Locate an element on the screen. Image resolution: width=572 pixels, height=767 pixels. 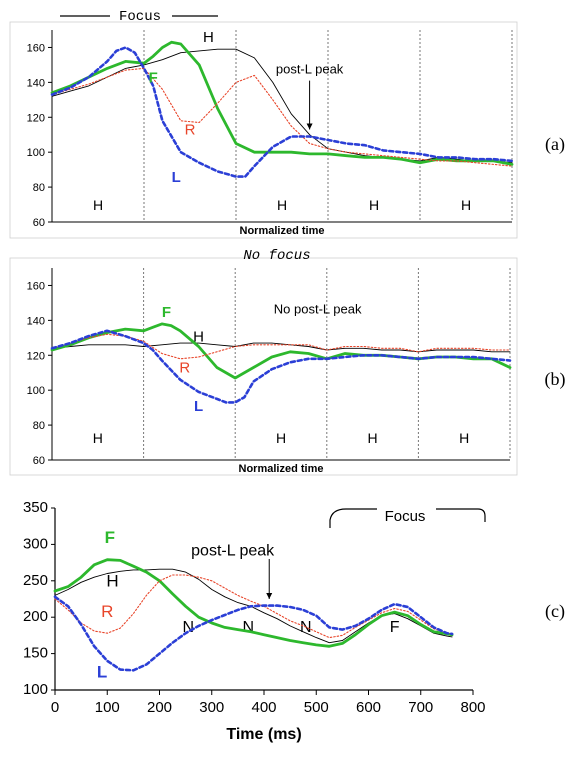
x-tick-label: 700 is located at coordinates (420, 707).